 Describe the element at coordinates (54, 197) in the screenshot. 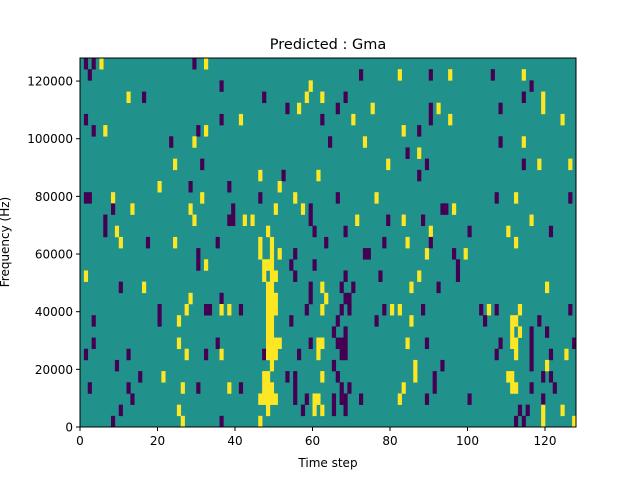

I see `y-tick-label: 80000` at that location.